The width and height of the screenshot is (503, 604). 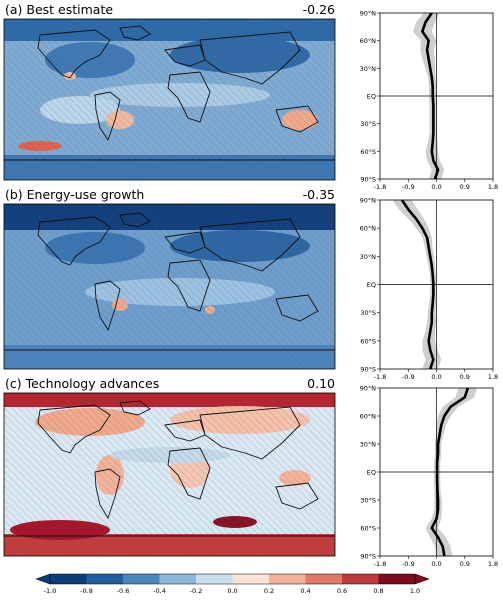 What do you see at coordinates (422, 579) in the screenshot?
I see `colorbar-right-arrow` at bounding box center [422, 579].